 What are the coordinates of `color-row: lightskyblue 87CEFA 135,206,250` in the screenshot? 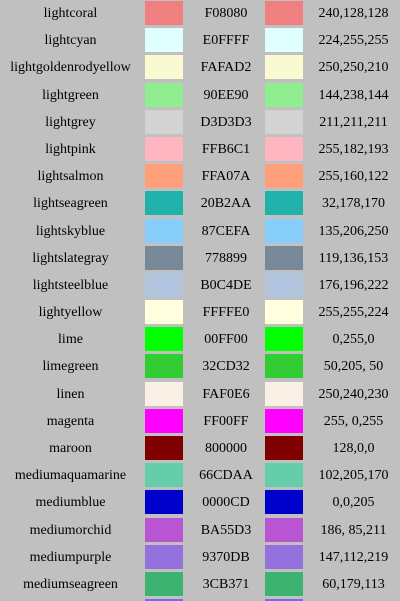 It's located at (200, 231).